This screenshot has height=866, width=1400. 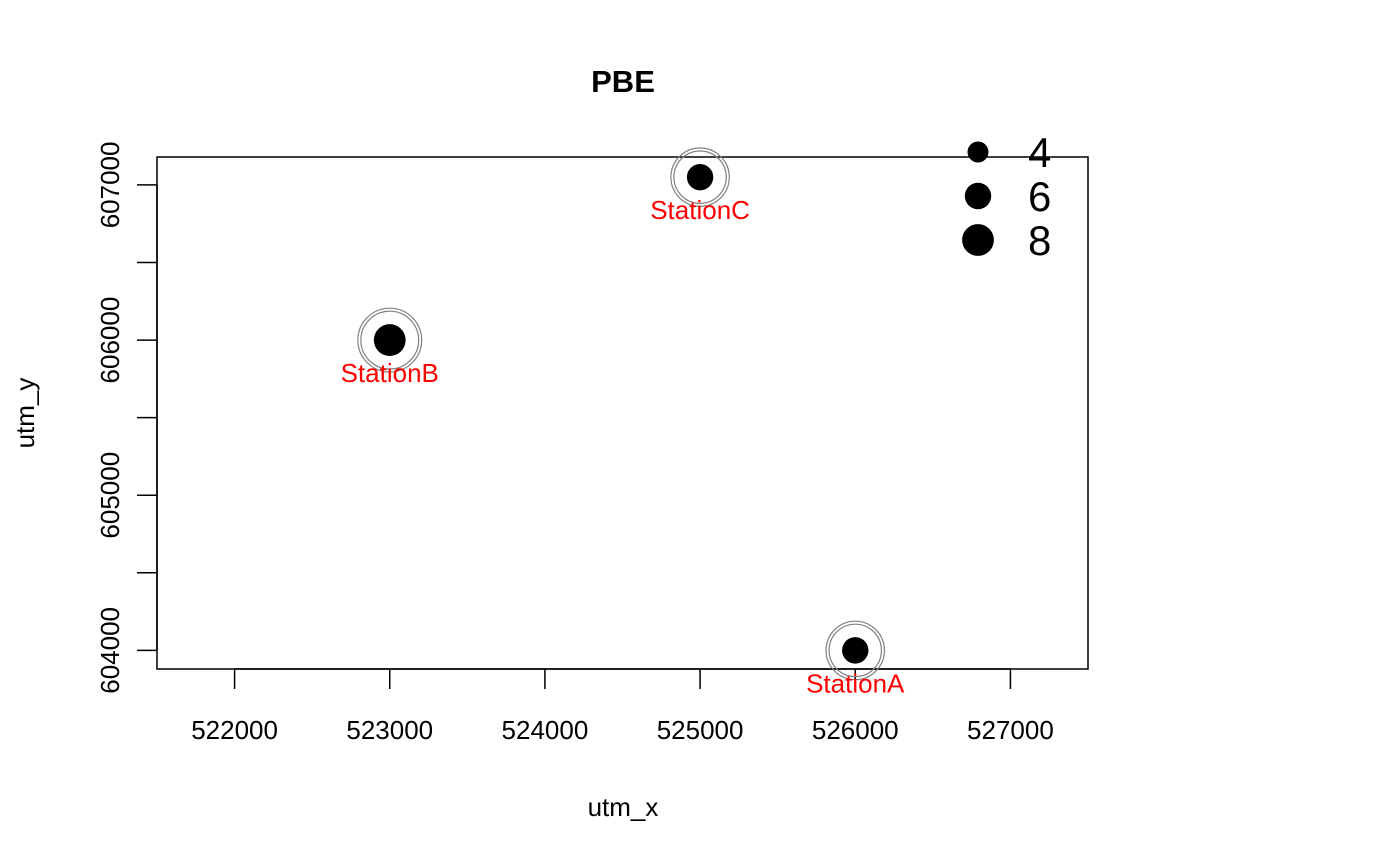 I want to click on y-tick-label: 607000, so click(x=110, y=185).